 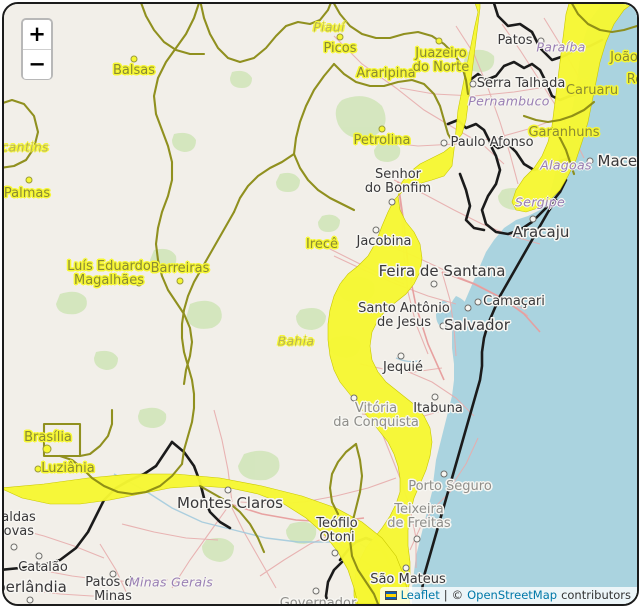 I want to click on warning-polygon-coast, so click(x=574, y=108).